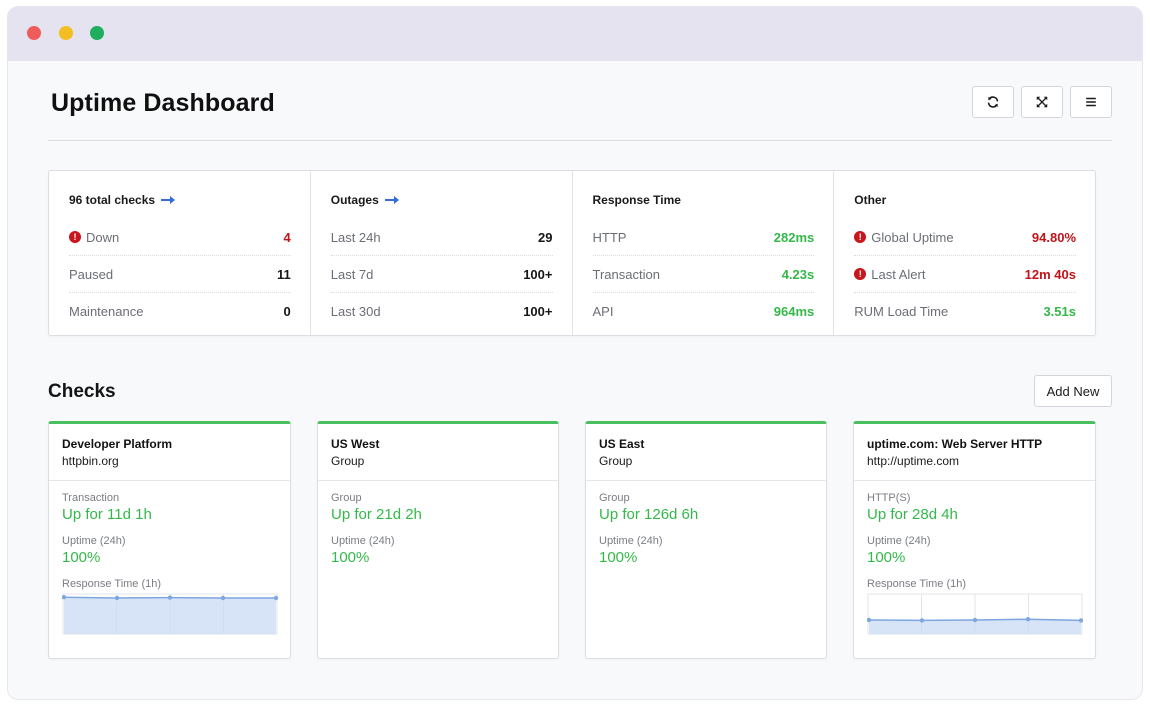  I want to click on checks-section-title: Checks, so click(82, 391).